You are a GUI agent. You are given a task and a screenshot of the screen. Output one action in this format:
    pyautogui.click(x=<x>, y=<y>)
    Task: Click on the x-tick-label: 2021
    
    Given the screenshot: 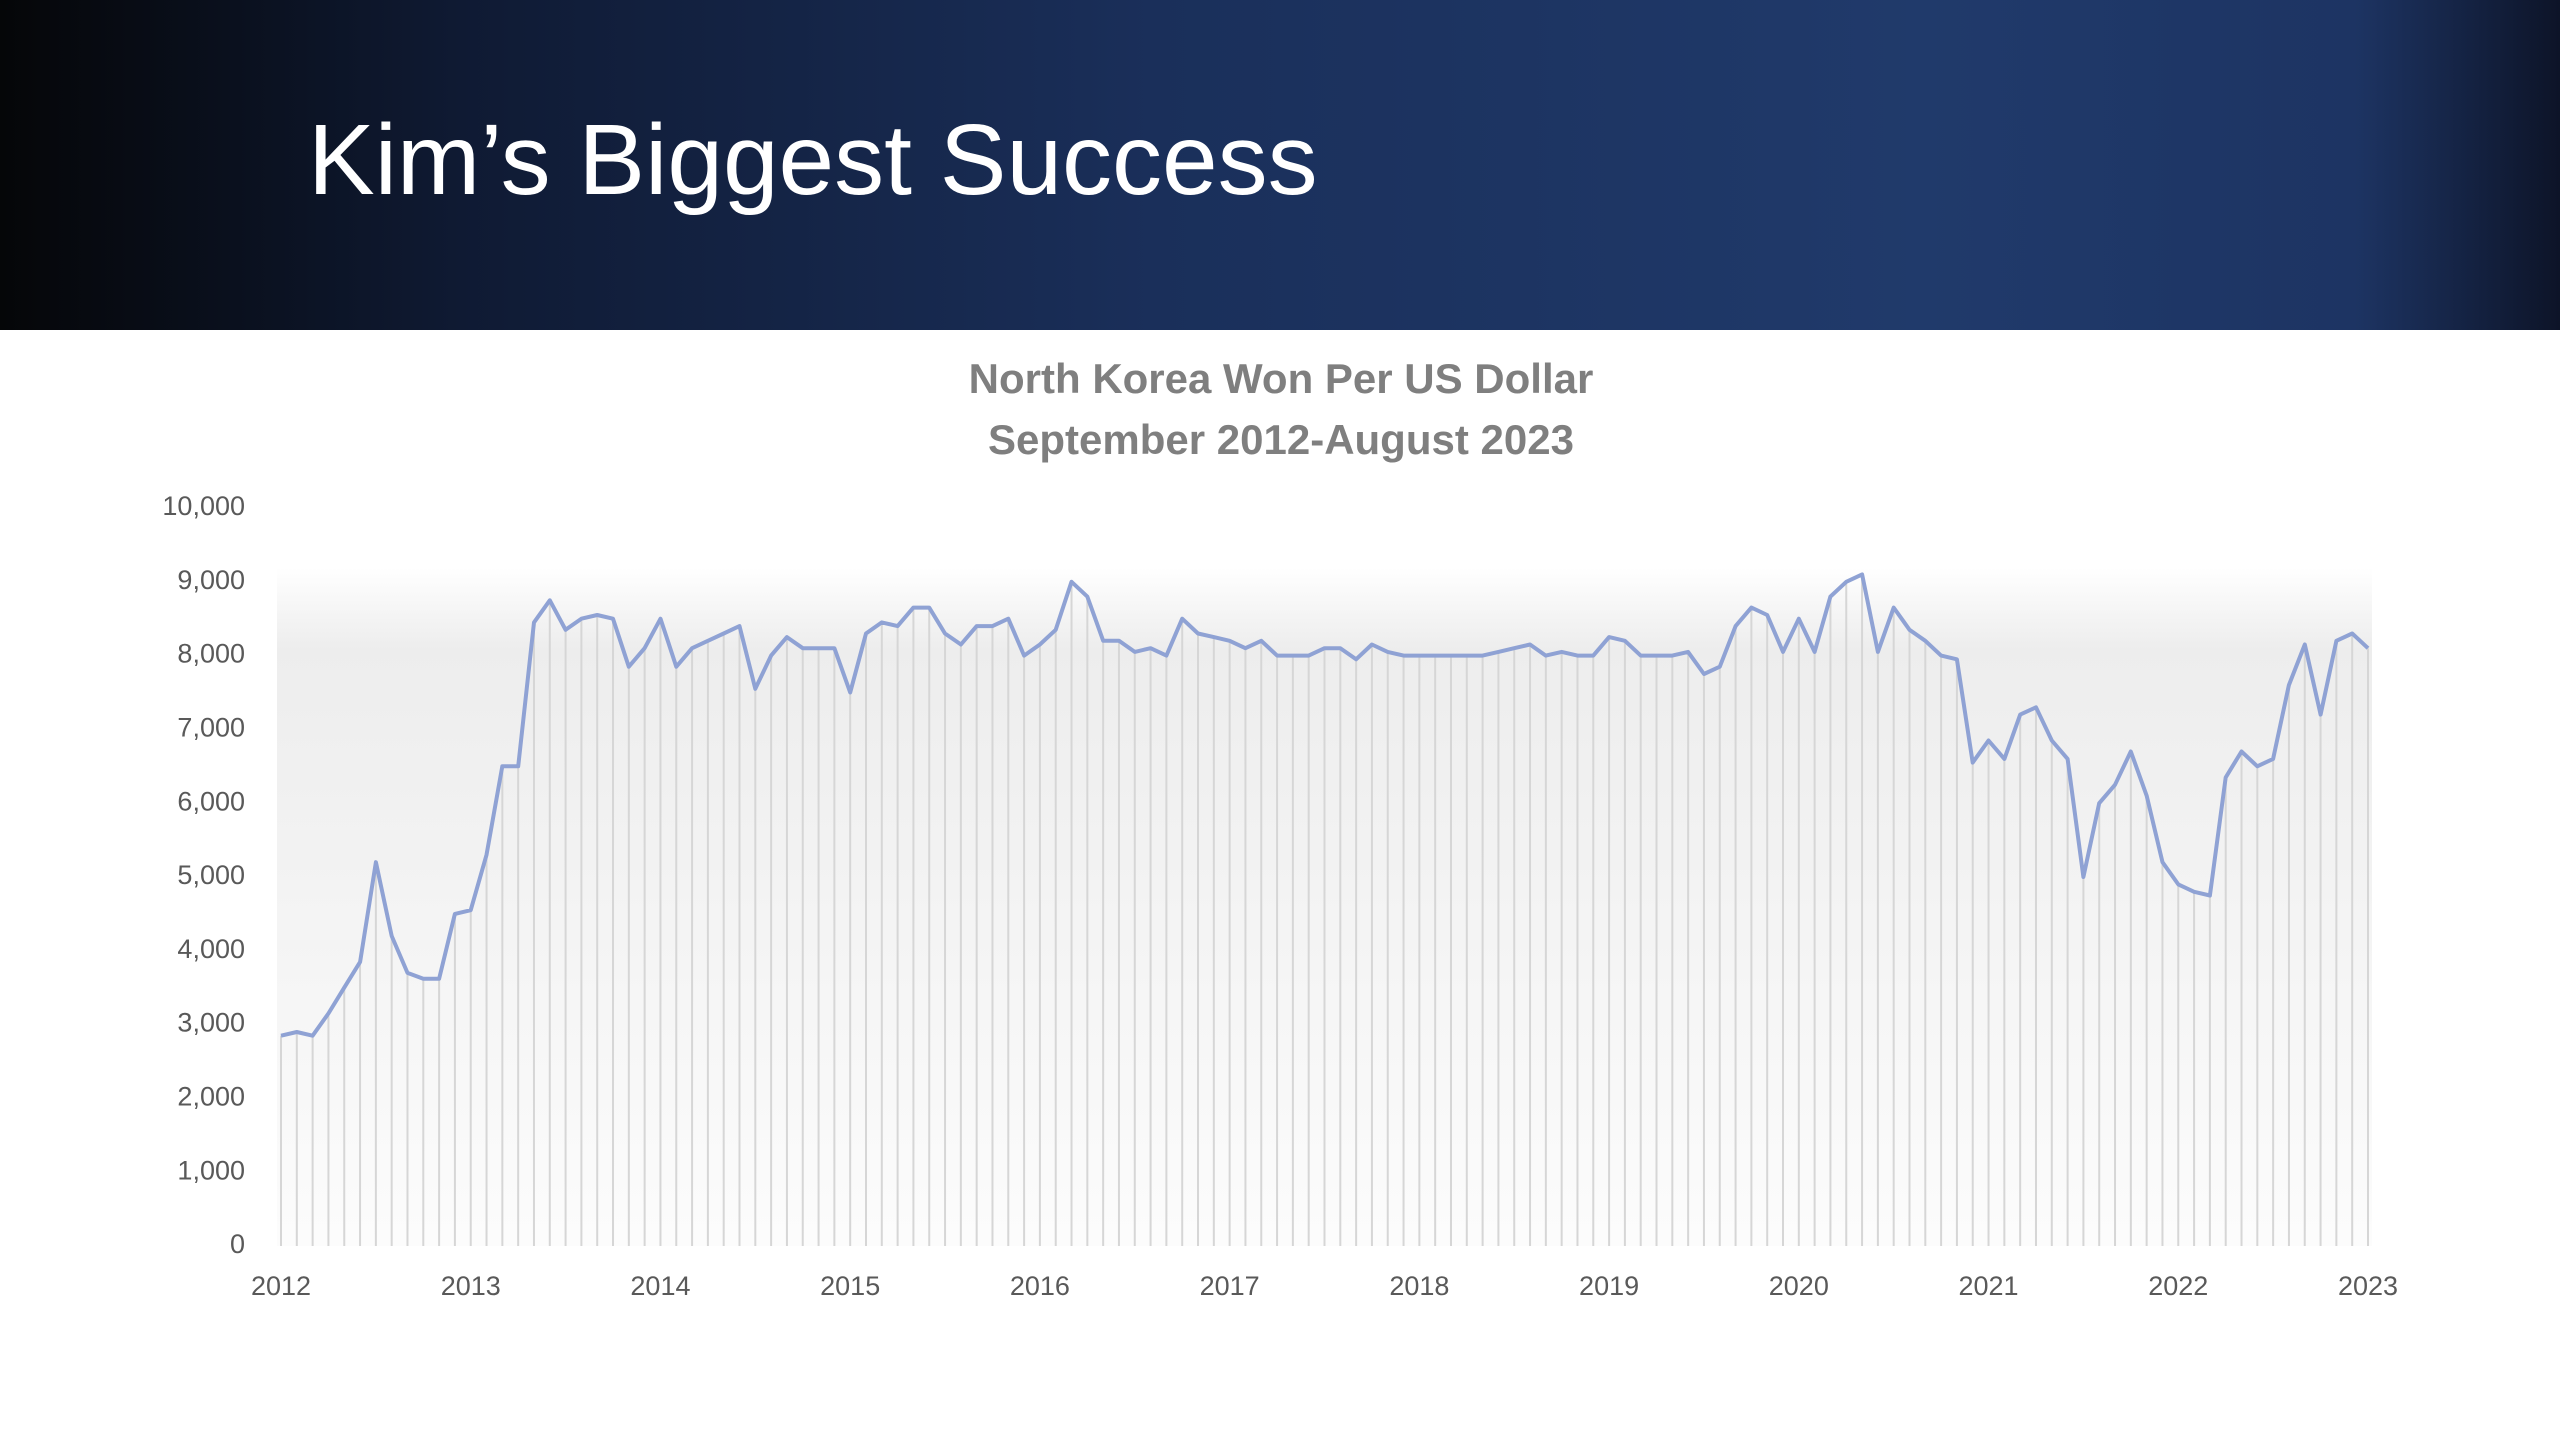 What is the action you would take?
    pyautogui.click(x=1989, y=1286)
    